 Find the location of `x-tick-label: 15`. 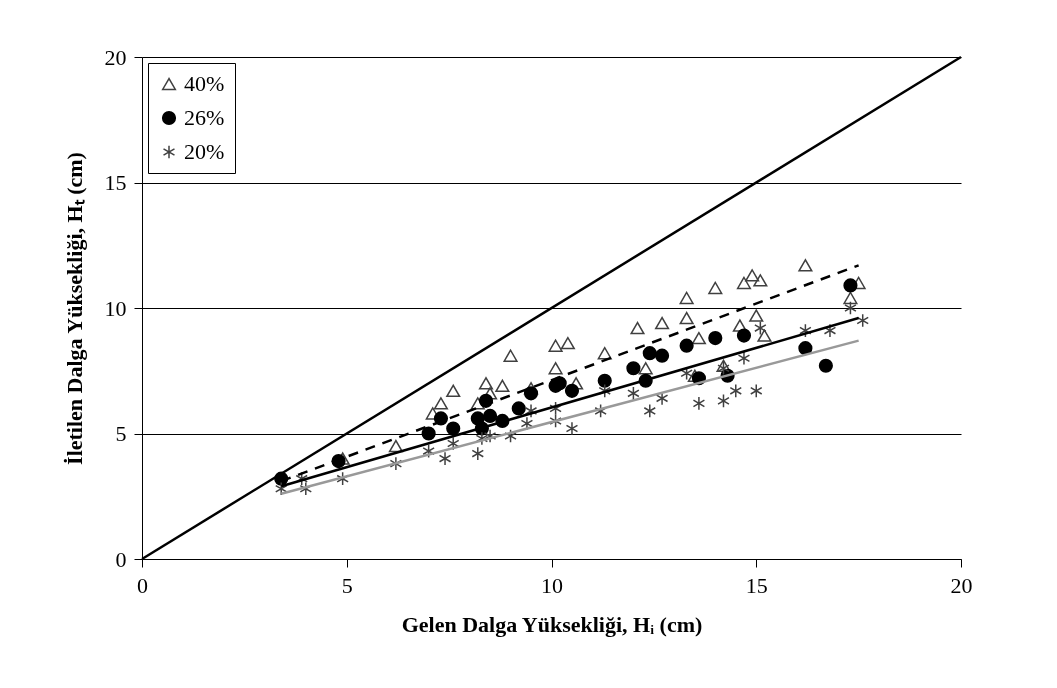

x-tick-label: 15 is located at coordinates (756, 585).